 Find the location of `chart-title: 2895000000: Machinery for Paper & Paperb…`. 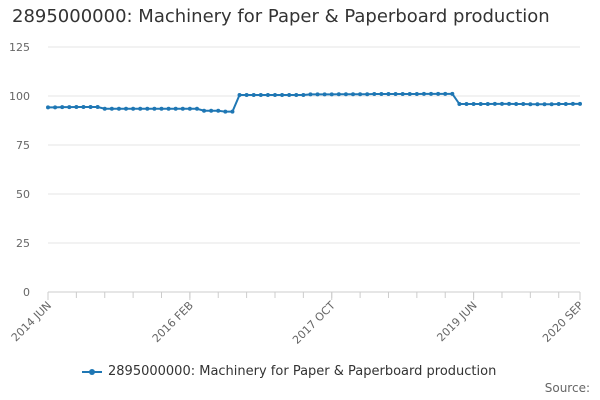

chart-title: 2895000000: Machinery for Paper & Paperb… is located at coordinates (281, 16).